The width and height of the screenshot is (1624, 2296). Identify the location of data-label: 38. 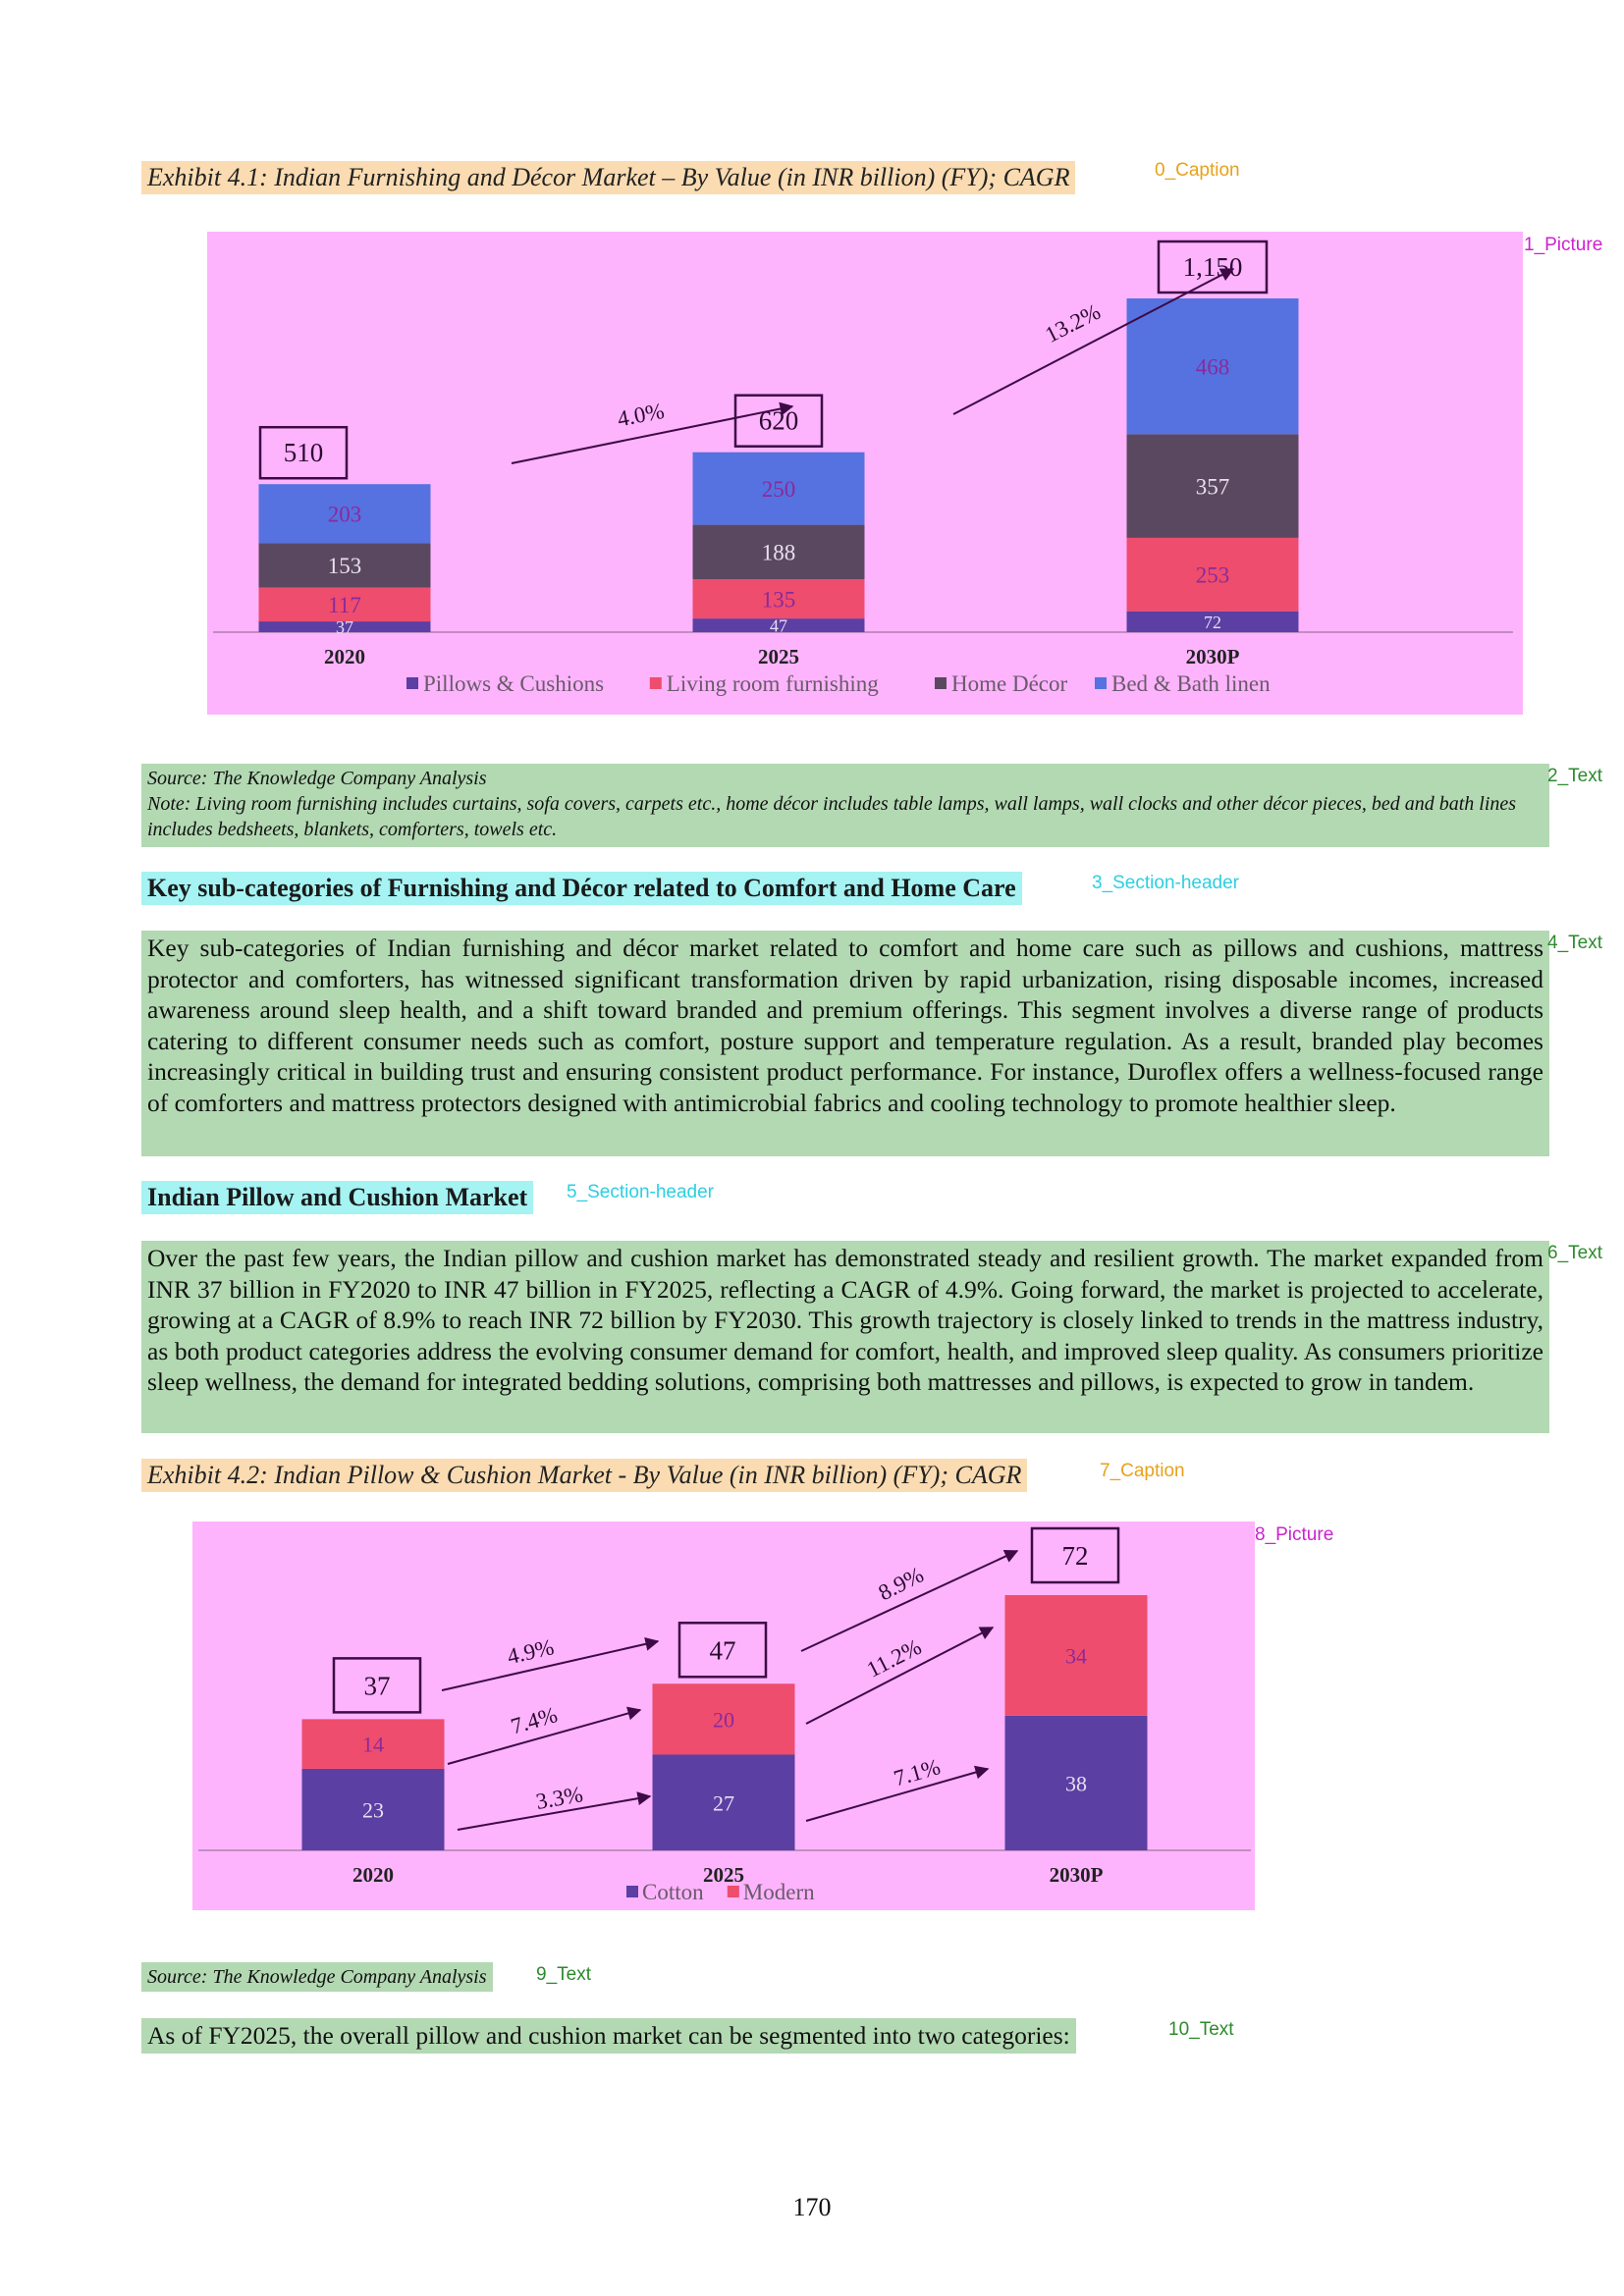
(1076, 1783).